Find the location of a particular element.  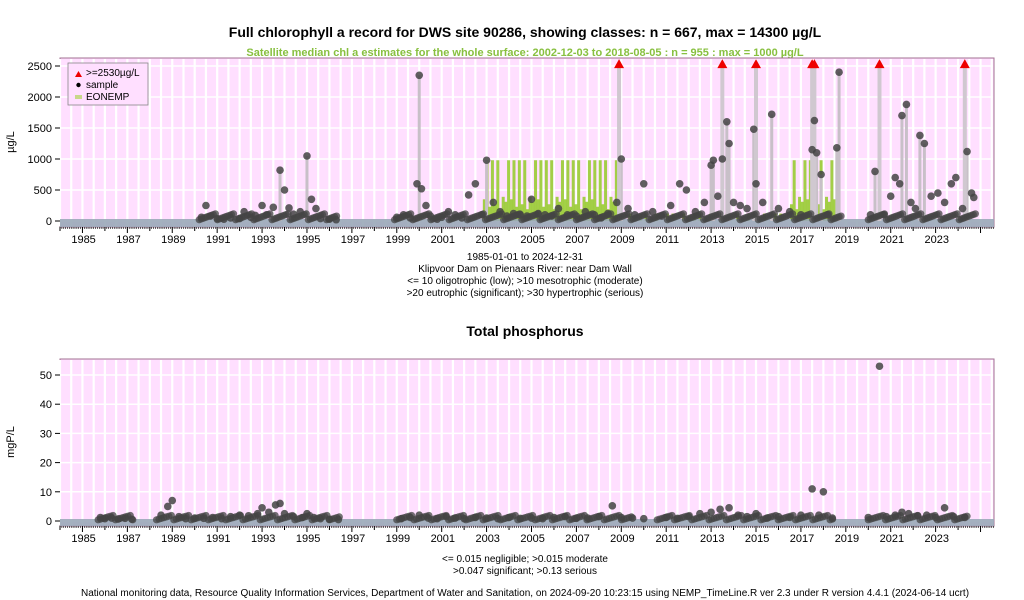

alert-triangle is located at coordinates (756, 64).